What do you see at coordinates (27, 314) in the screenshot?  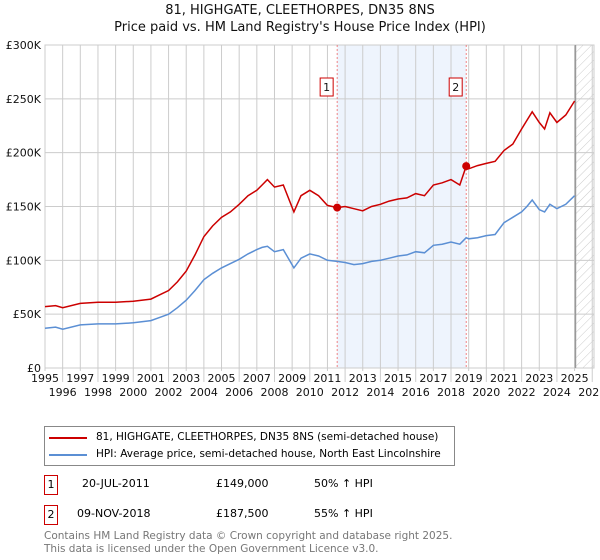 I see `y-tick-label: £50K` at bounding box center [27, 314].